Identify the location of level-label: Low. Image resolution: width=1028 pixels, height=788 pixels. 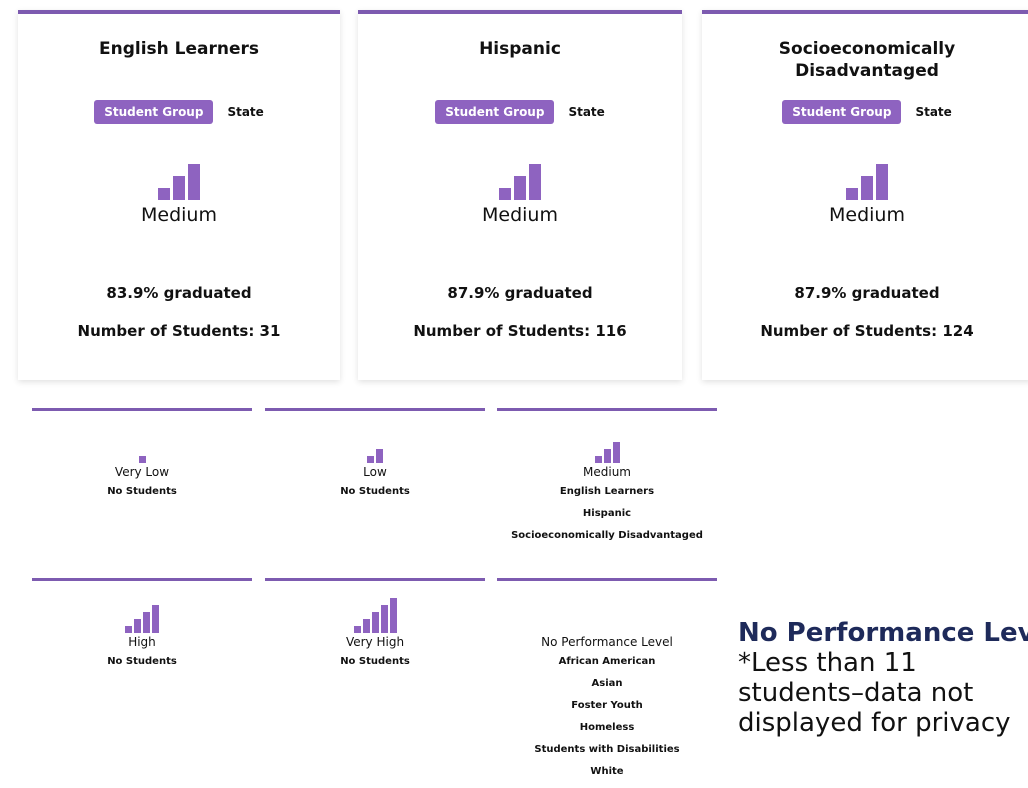
(375, 472).